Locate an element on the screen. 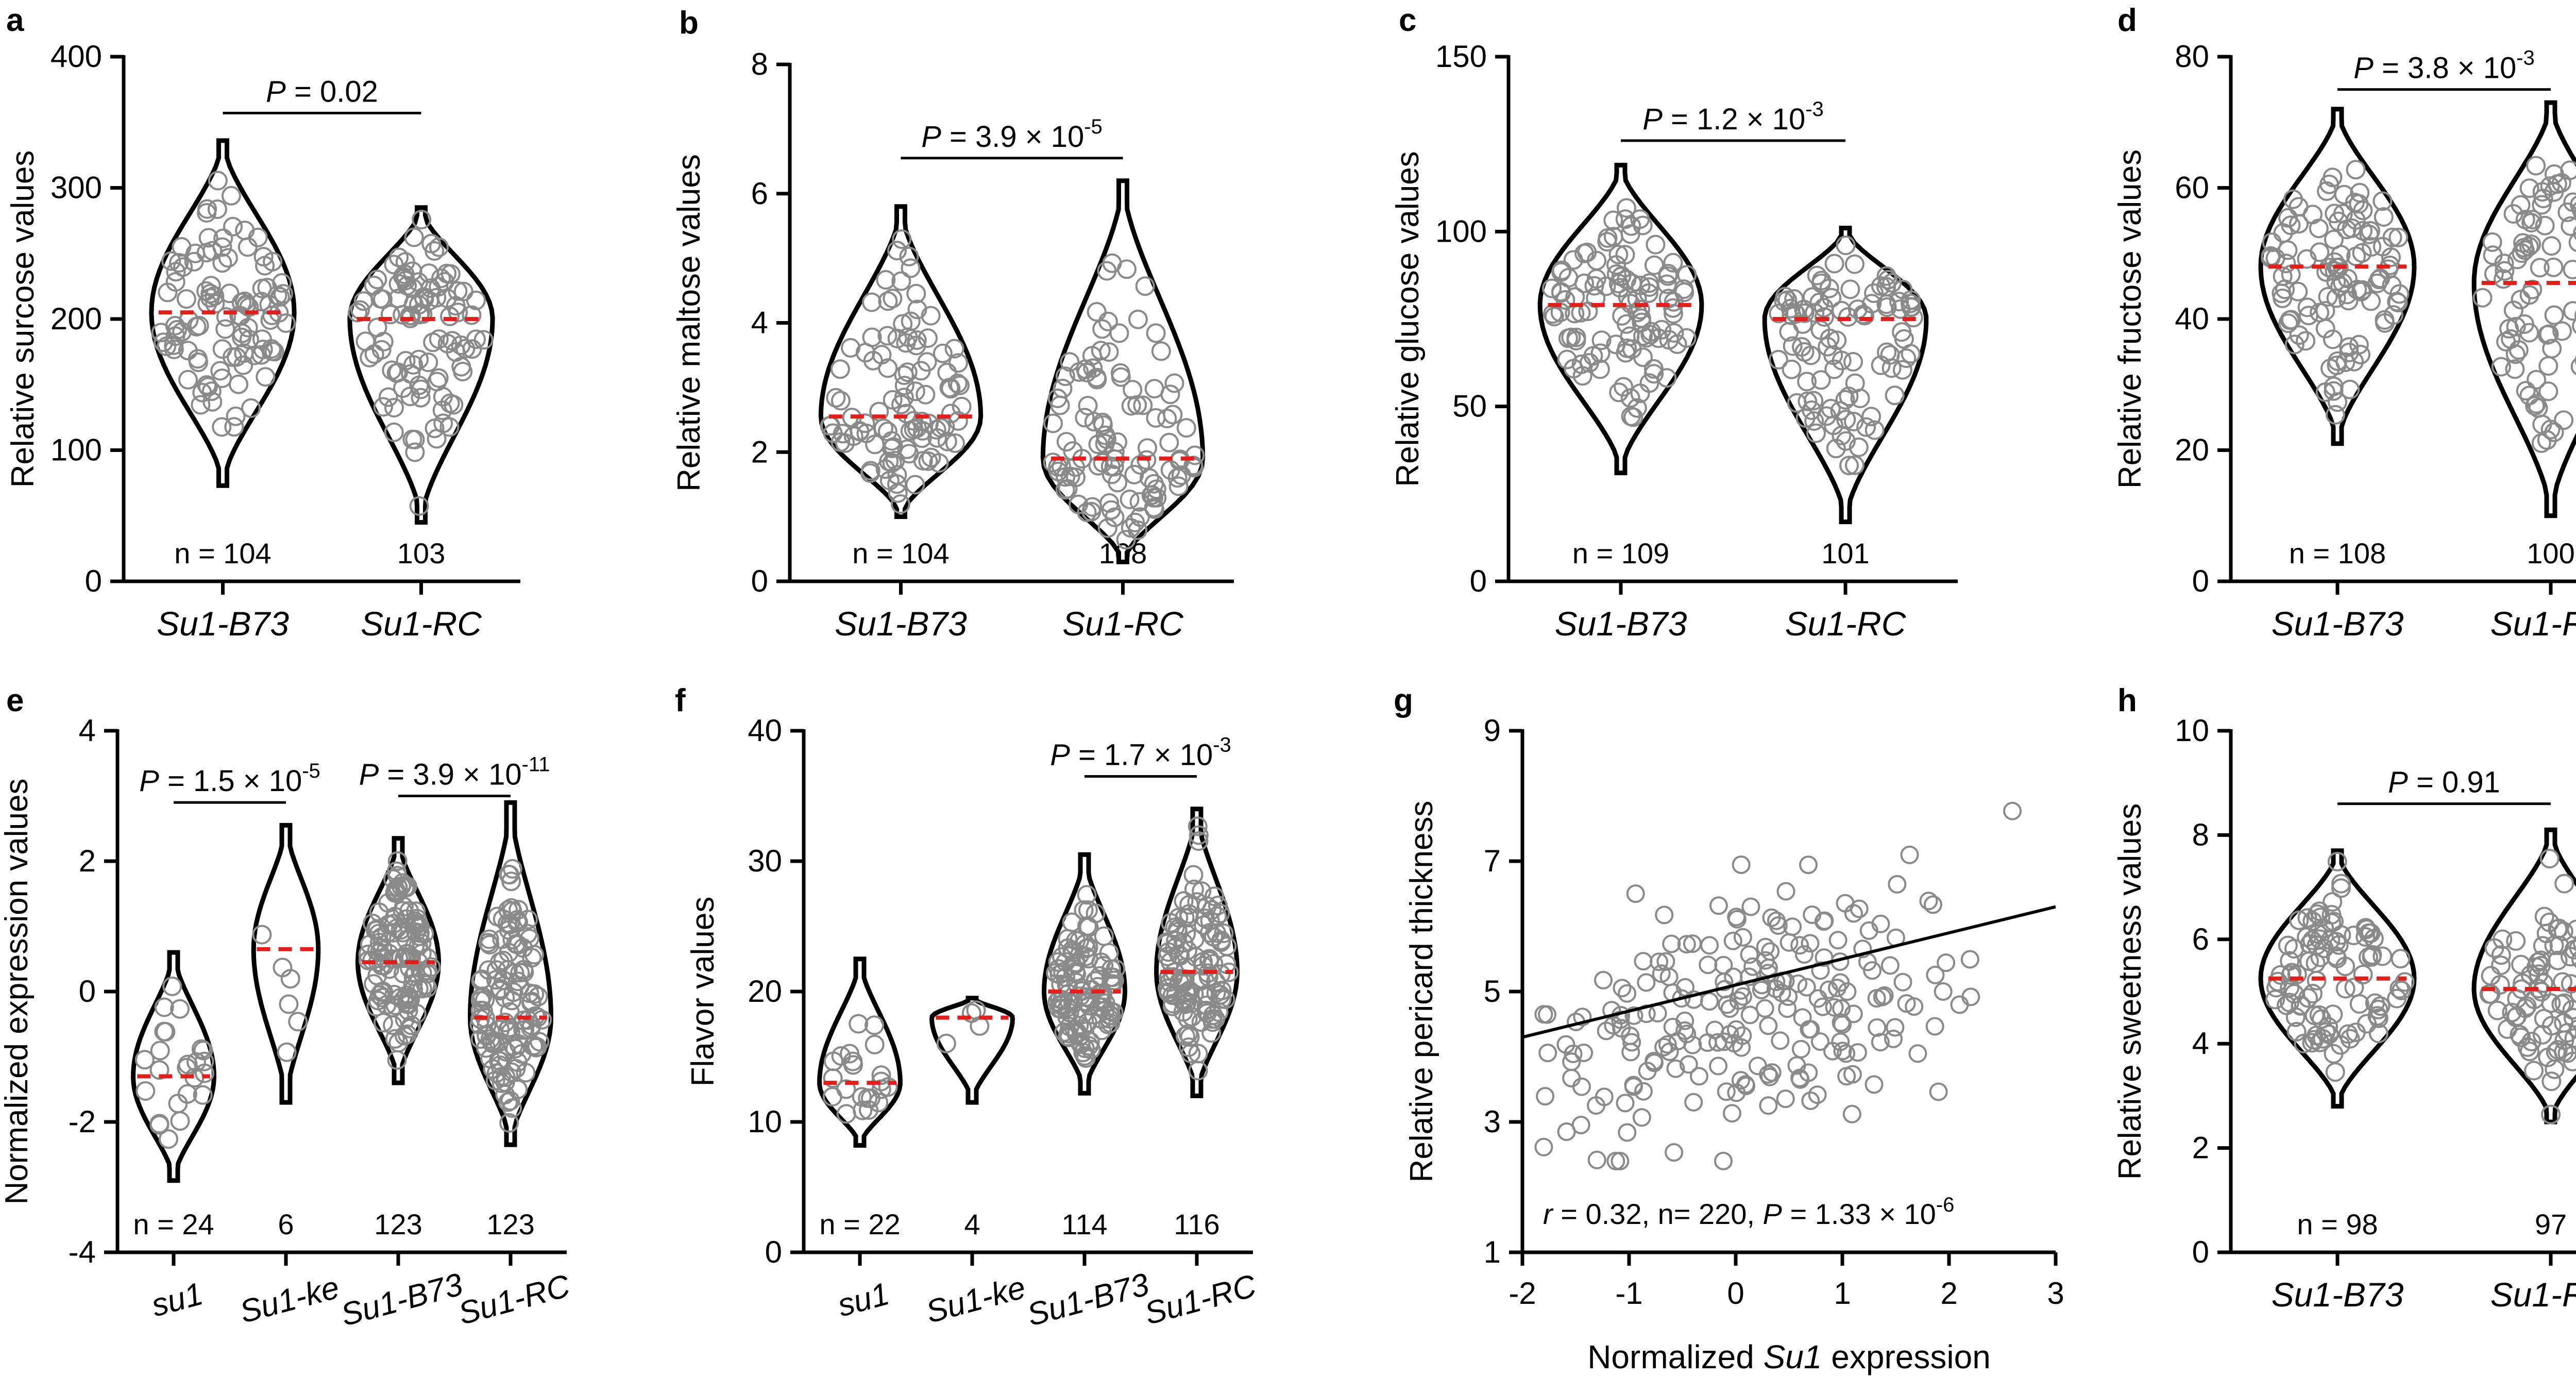  p-value-label: P = 3.8 × 10-3 is located at coordinates (2444, 66).